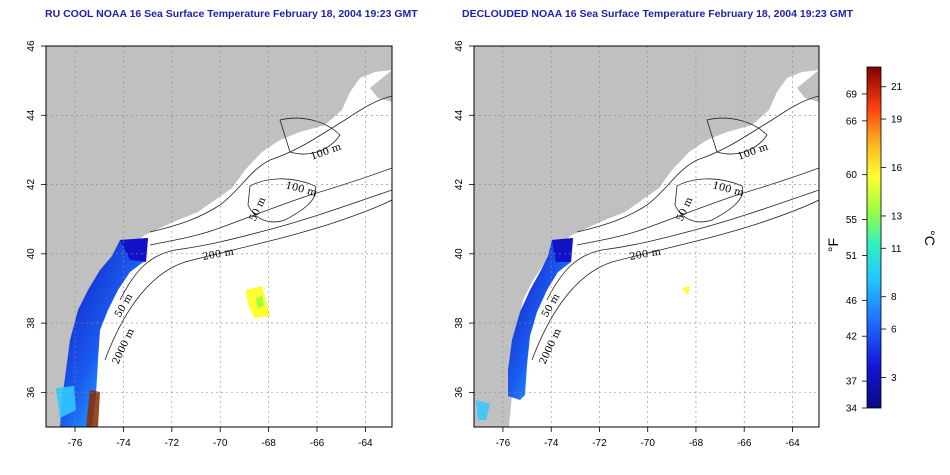  I want to click on celsius-tick-label: 16, so click(897, 168).